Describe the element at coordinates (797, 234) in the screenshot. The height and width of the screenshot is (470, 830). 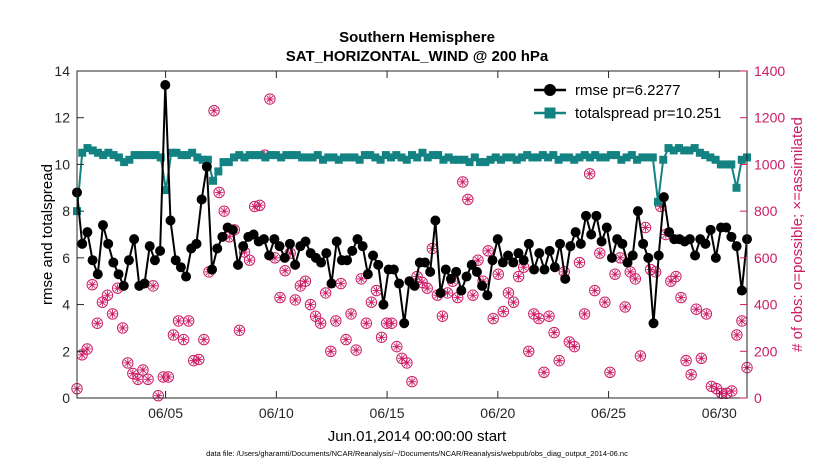
I see `y-axis-right-label: # of obs: o=possible; ×=assimilated` at that location.